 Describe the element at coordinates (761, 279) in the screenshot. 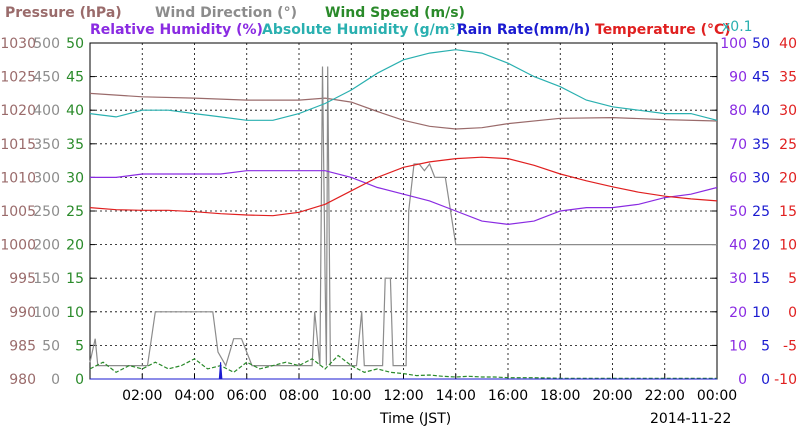

I see `rain-rate-tick-label: 15` at that location.